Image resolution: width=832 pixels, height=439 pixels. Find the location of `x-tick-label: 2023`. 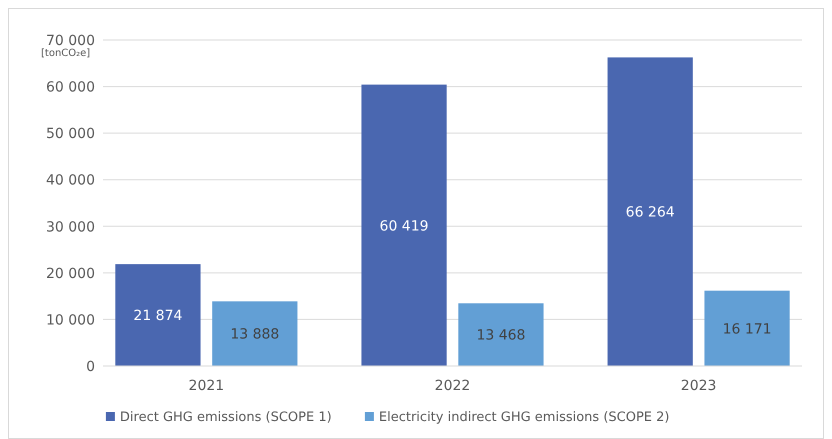

x-tick-label: 2023 is located at coordinates (698, 386).